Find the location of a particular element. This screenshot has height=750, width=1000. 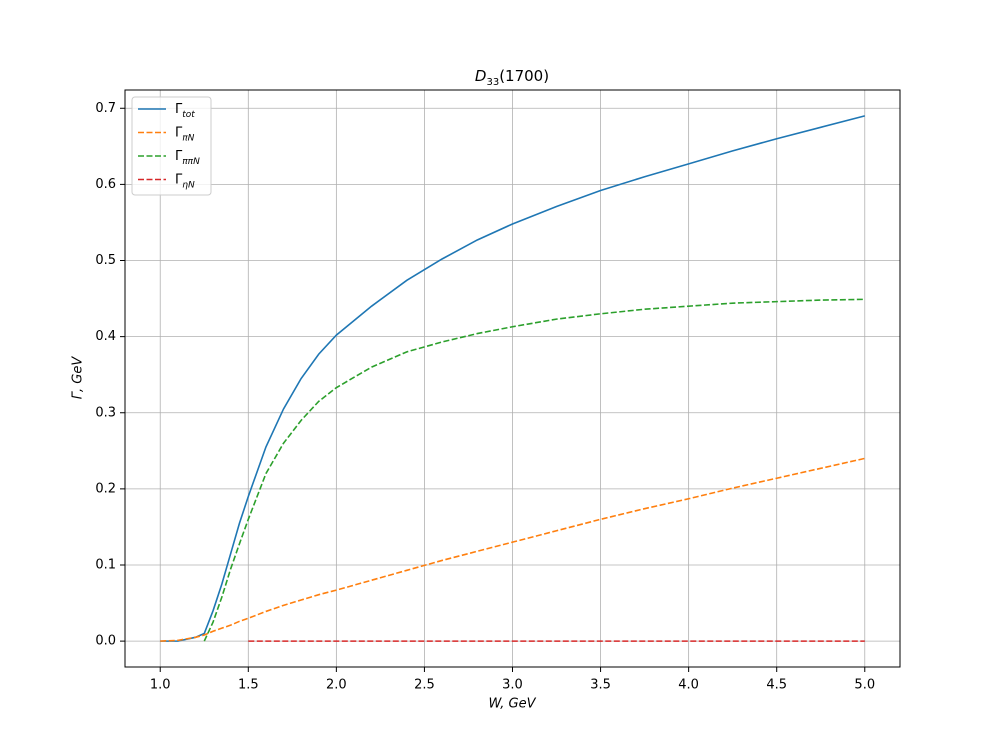

y-tick-label: 0.1 is located at coordinates (105, 564).